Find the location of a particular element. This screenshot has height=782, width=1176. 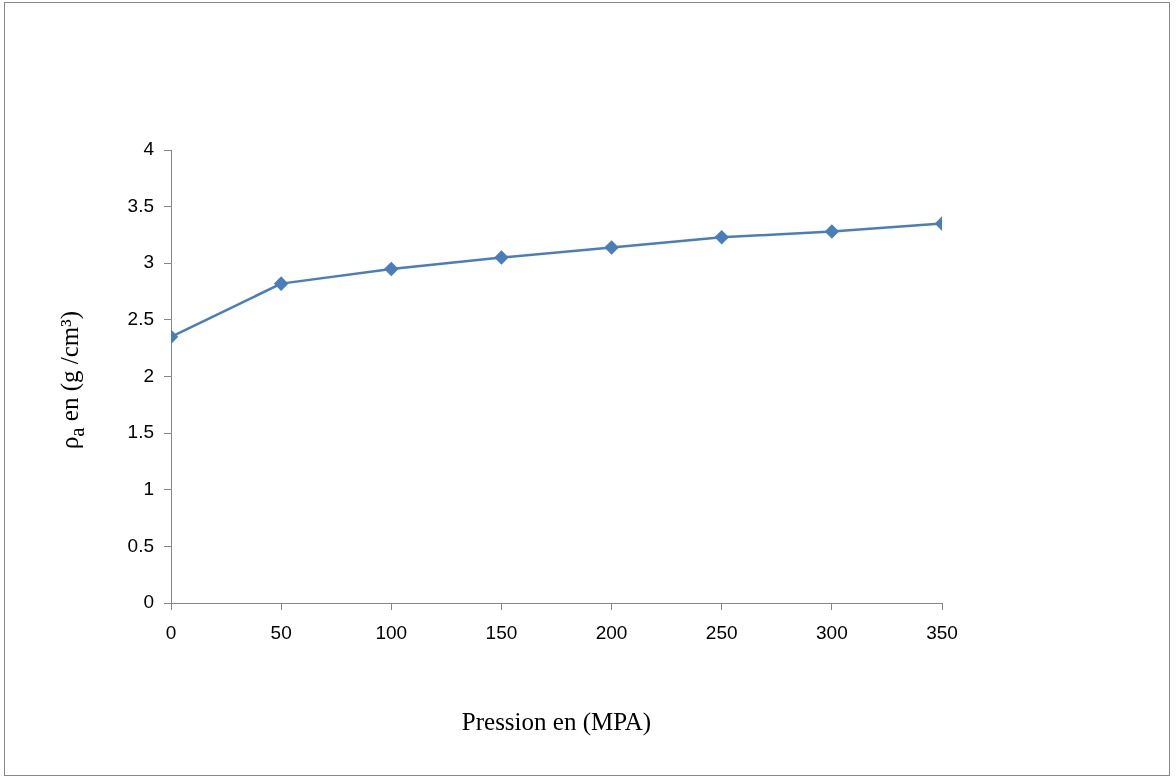

y-tick-label: 4 is located at coordinates (149, 149).